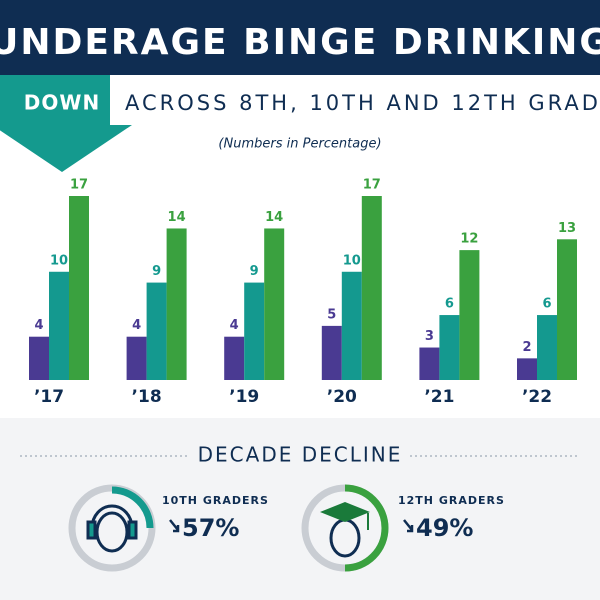 The image size is (600, 600). What do you see at coordinates (49, 397) in the screenshot?
I see `x-tick-label: ’17` at bounding box center [49, 397].